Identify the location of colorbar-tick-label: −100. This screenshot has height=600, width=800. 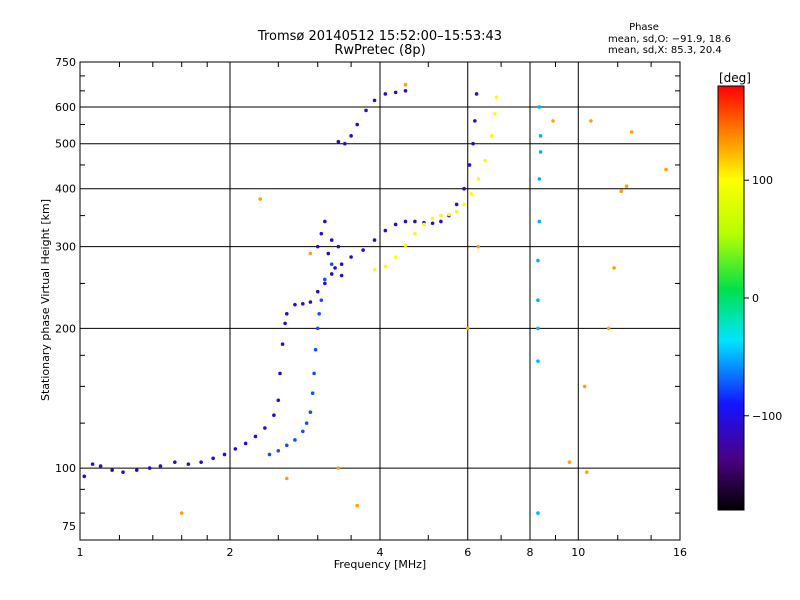
(767, 416).